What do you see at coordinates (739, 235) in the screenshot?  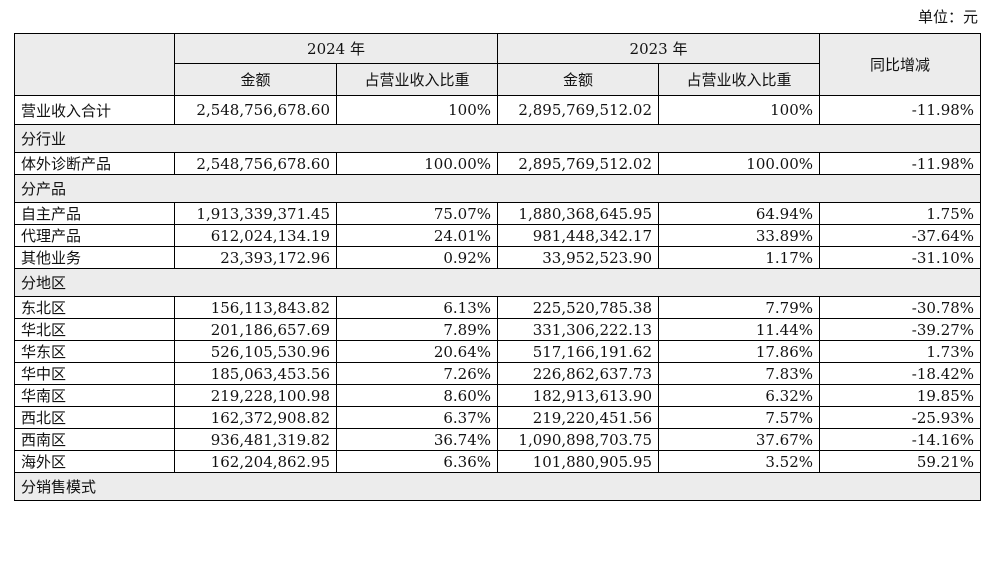 I see `ratio-2023-cell: 33.89%` at bounding box center [739, 235].